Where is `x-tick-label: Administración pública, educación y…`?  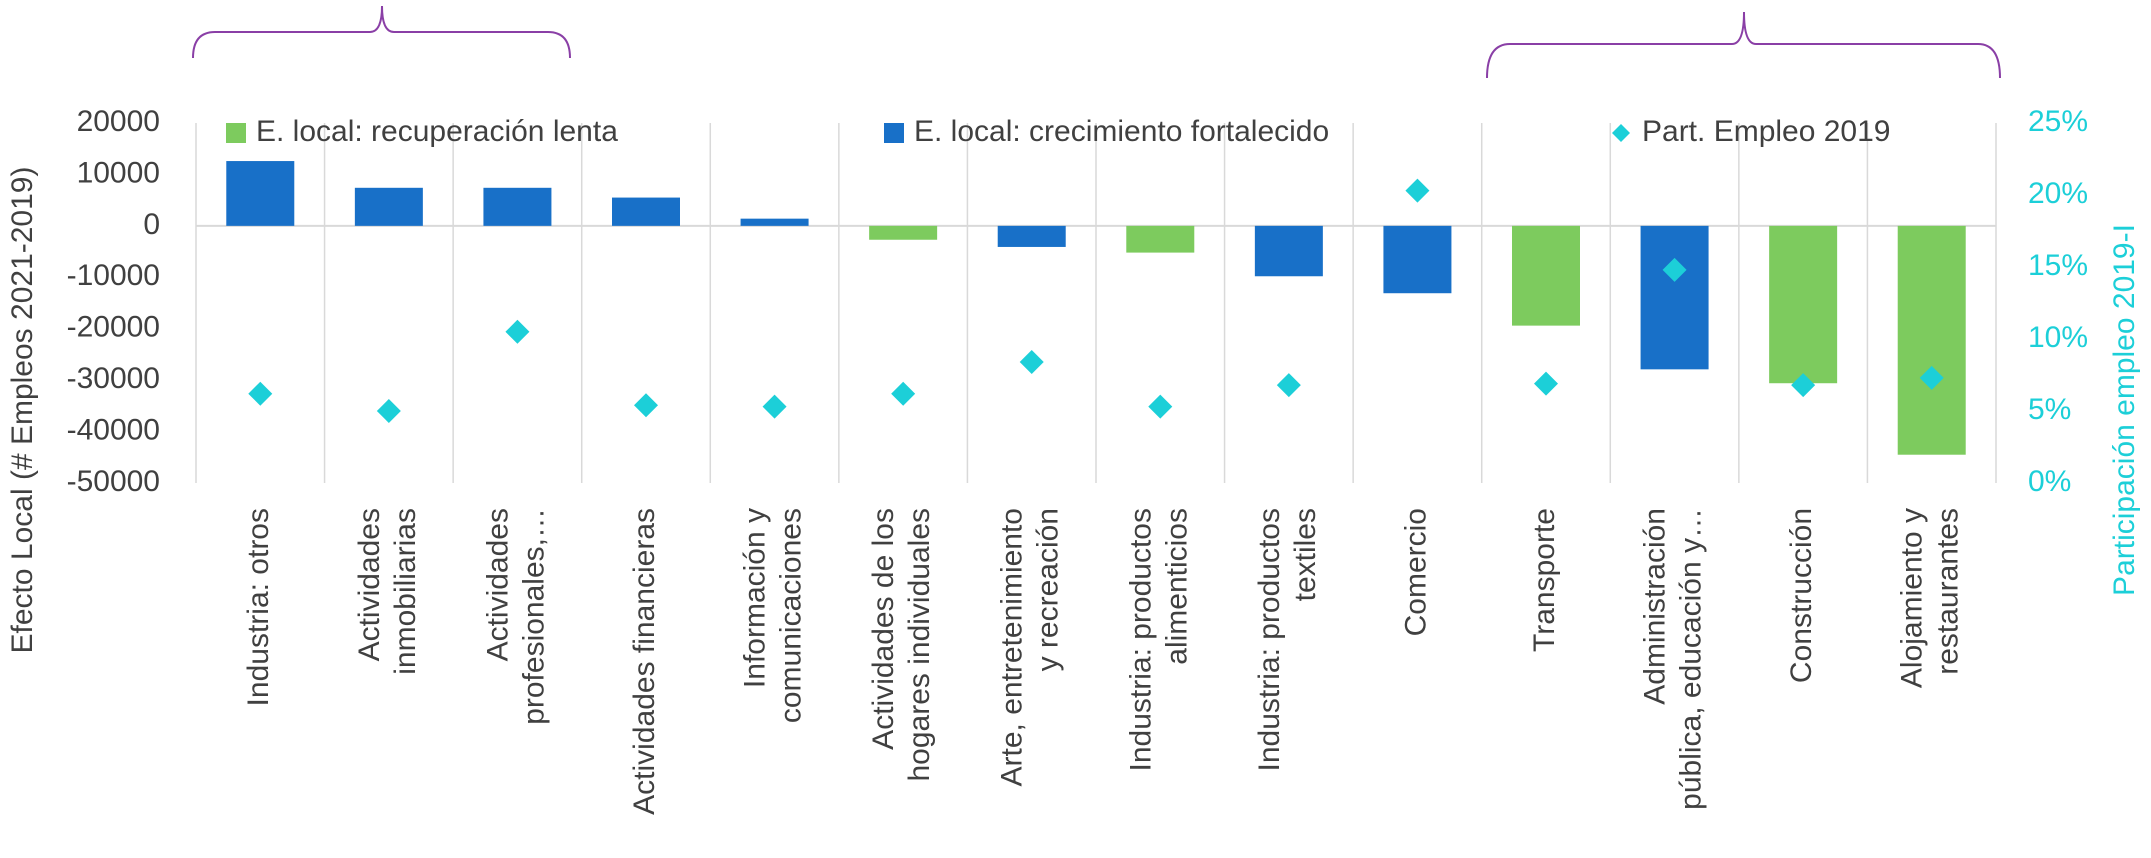 x-tick-label: Administración pública, educación y… is located at coordinates (1672, 659).